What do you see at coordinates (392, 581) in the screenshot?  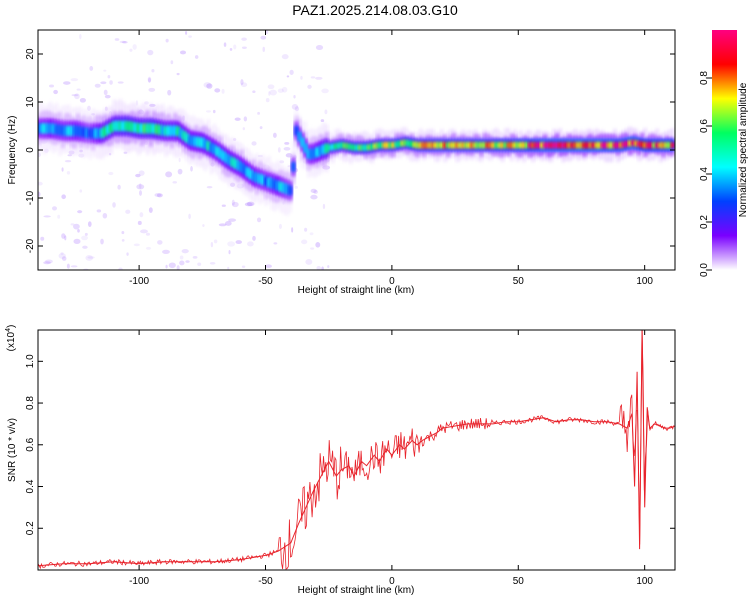 I see `snr-x-tick-label: 0` at bounding box center [392, 581].